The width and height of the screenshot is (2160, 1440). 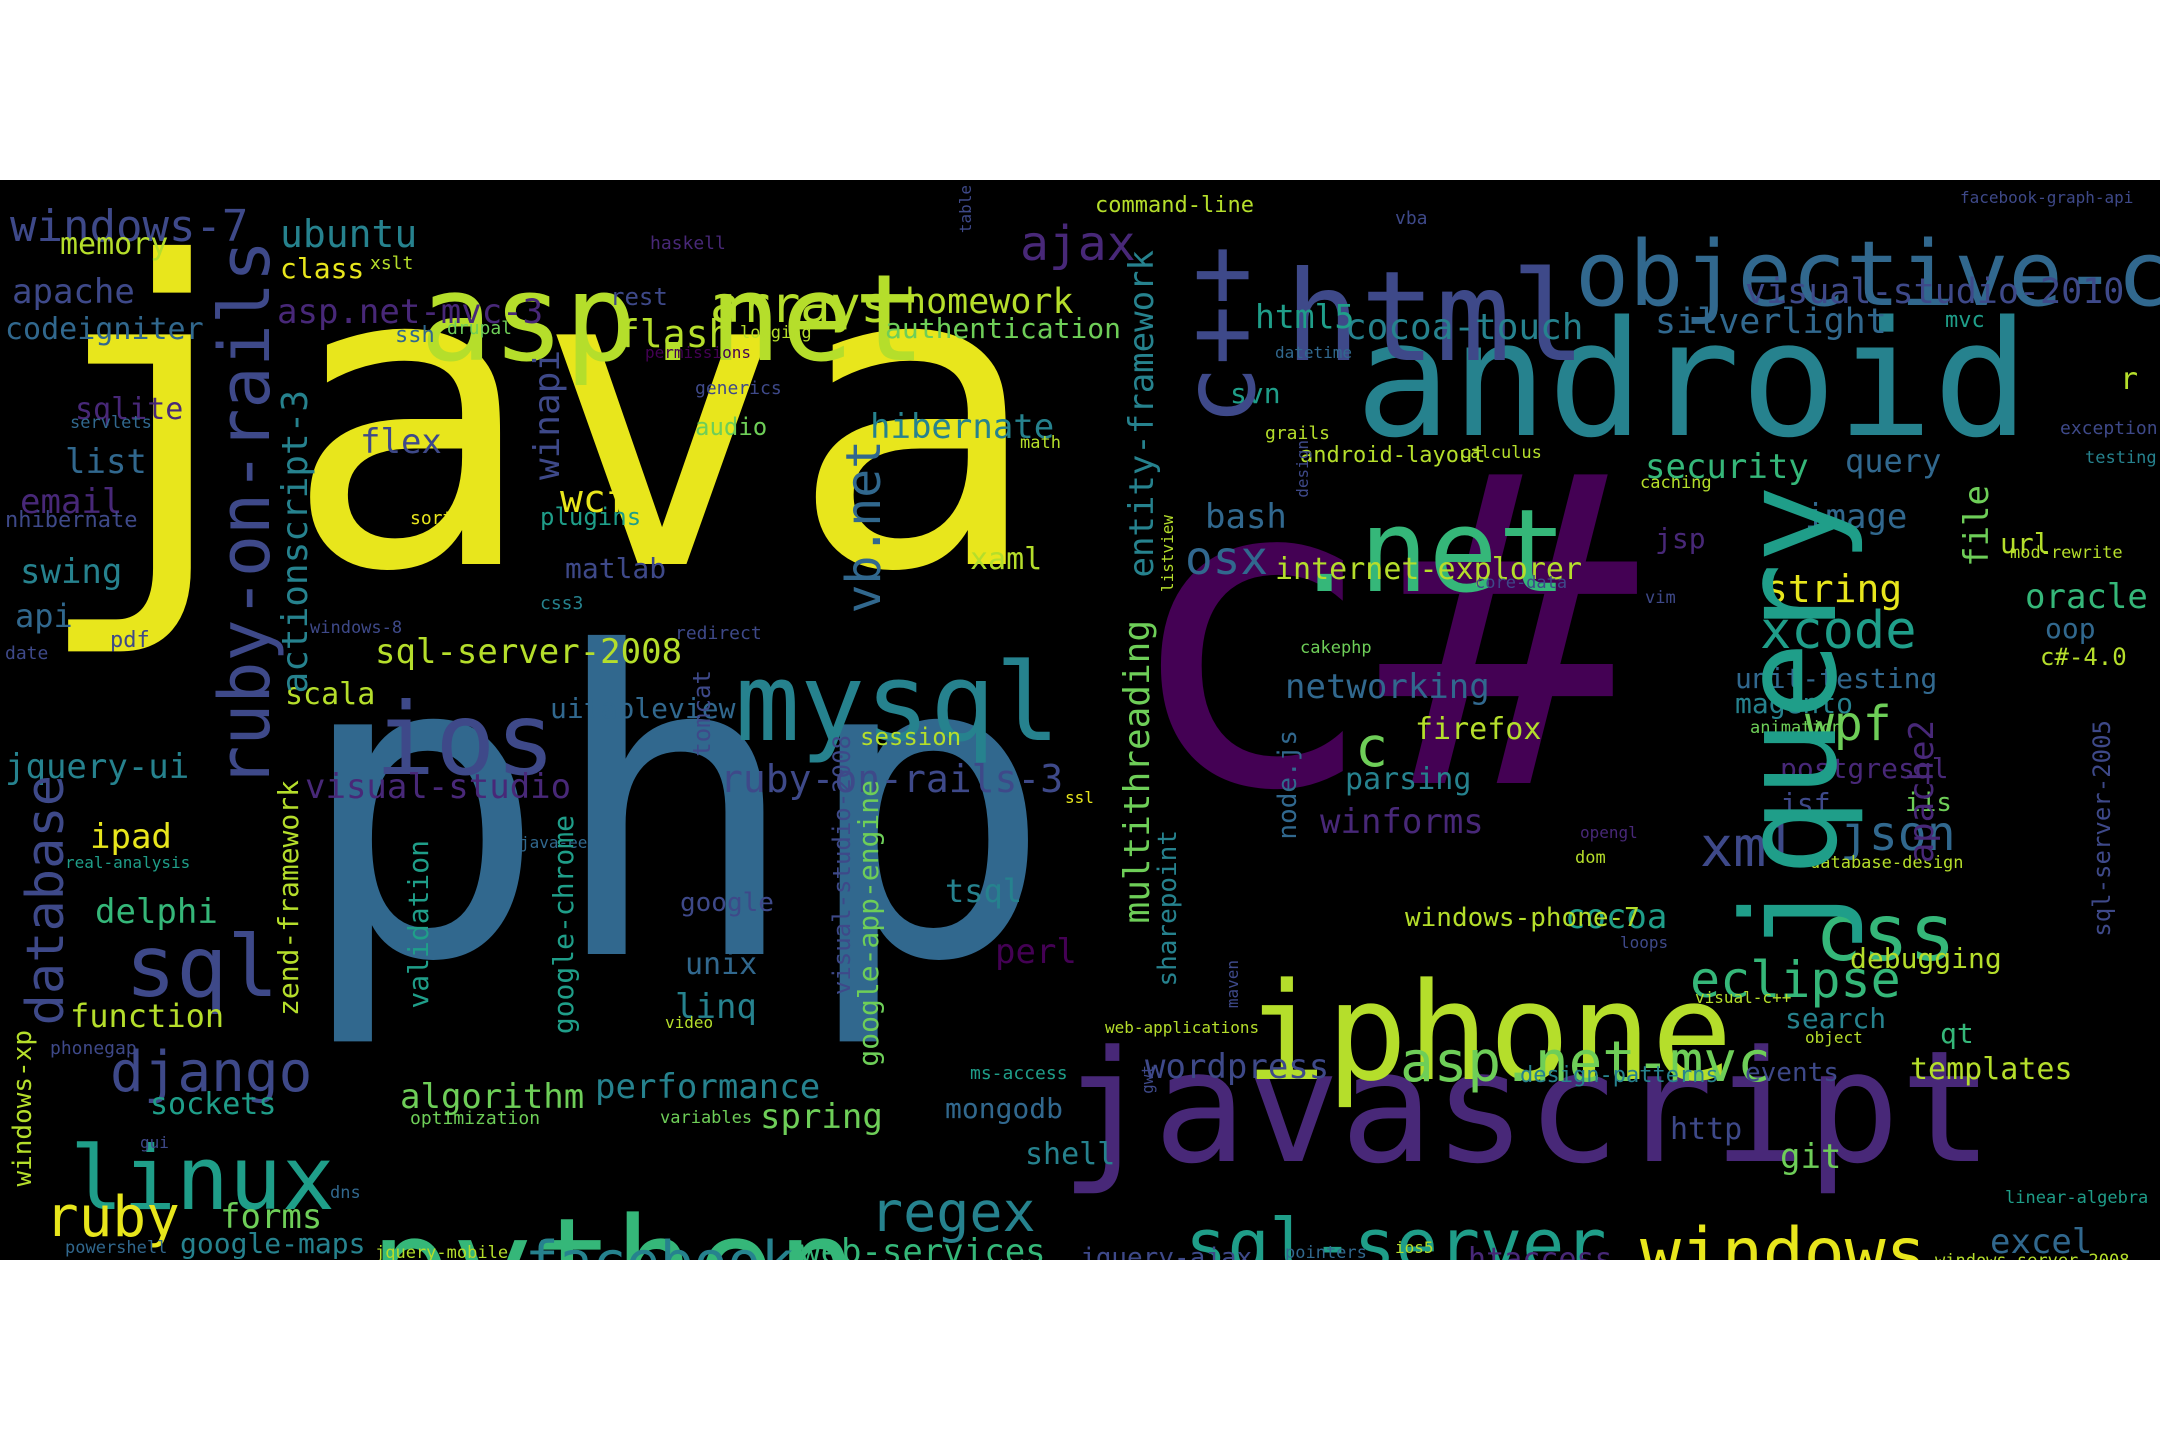 What do you see at coordinates (202, 967) in the screenshot?
I see `word-sql: sql` at bounding box center [202, 967].